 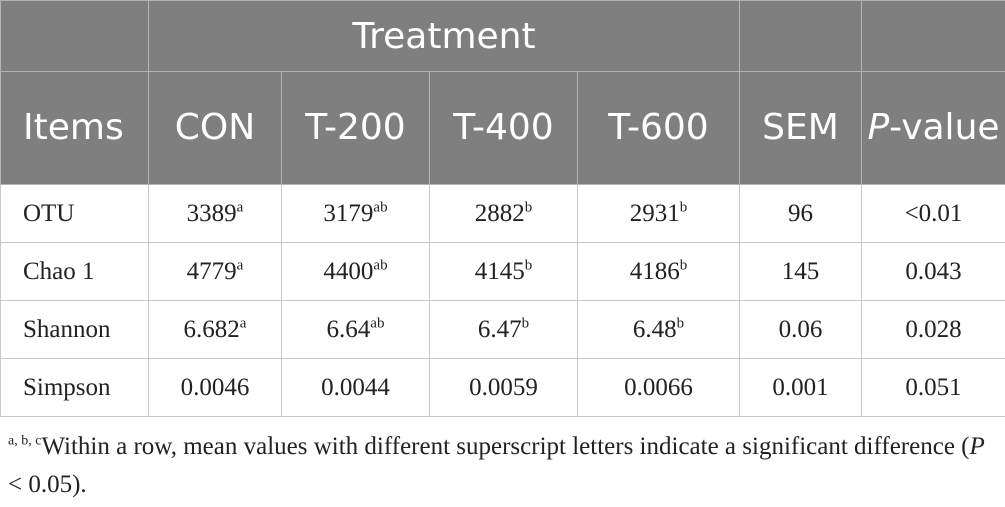 I want to click on table-cell: 96, so click(x=800, y=213).